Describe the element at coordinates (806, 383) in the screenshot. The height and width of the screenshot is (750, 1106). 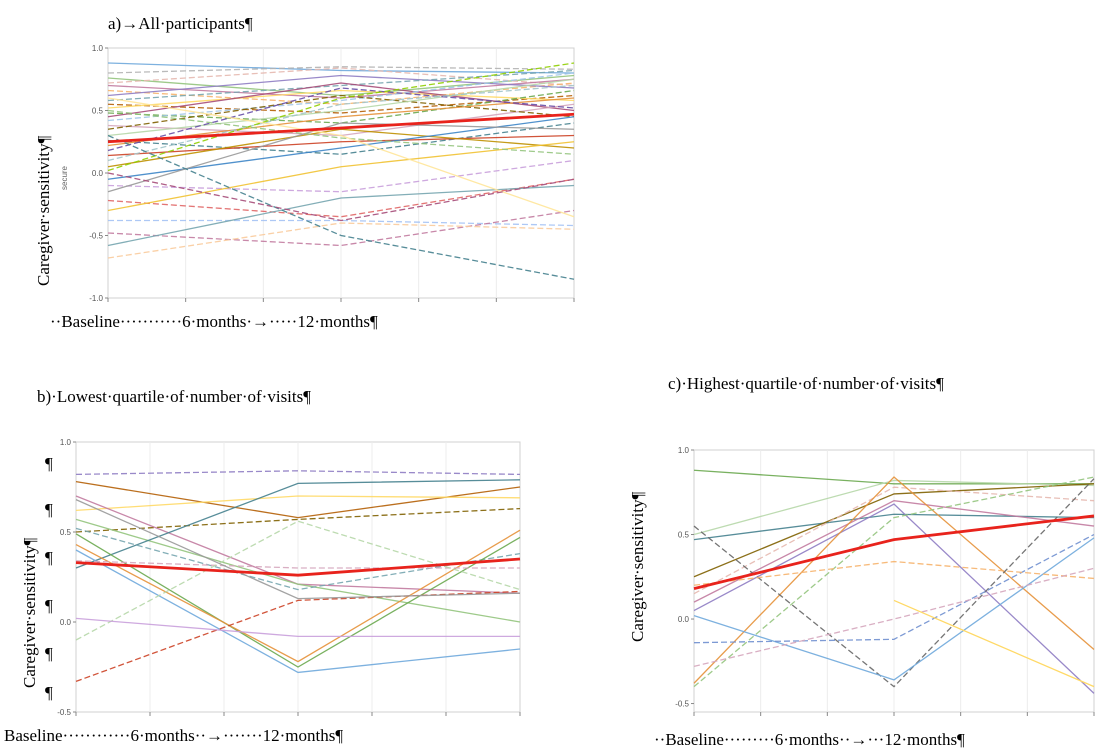
I see `panel-c-title: c)·Highest·quartile·of·number·of·visits¶` at that location.